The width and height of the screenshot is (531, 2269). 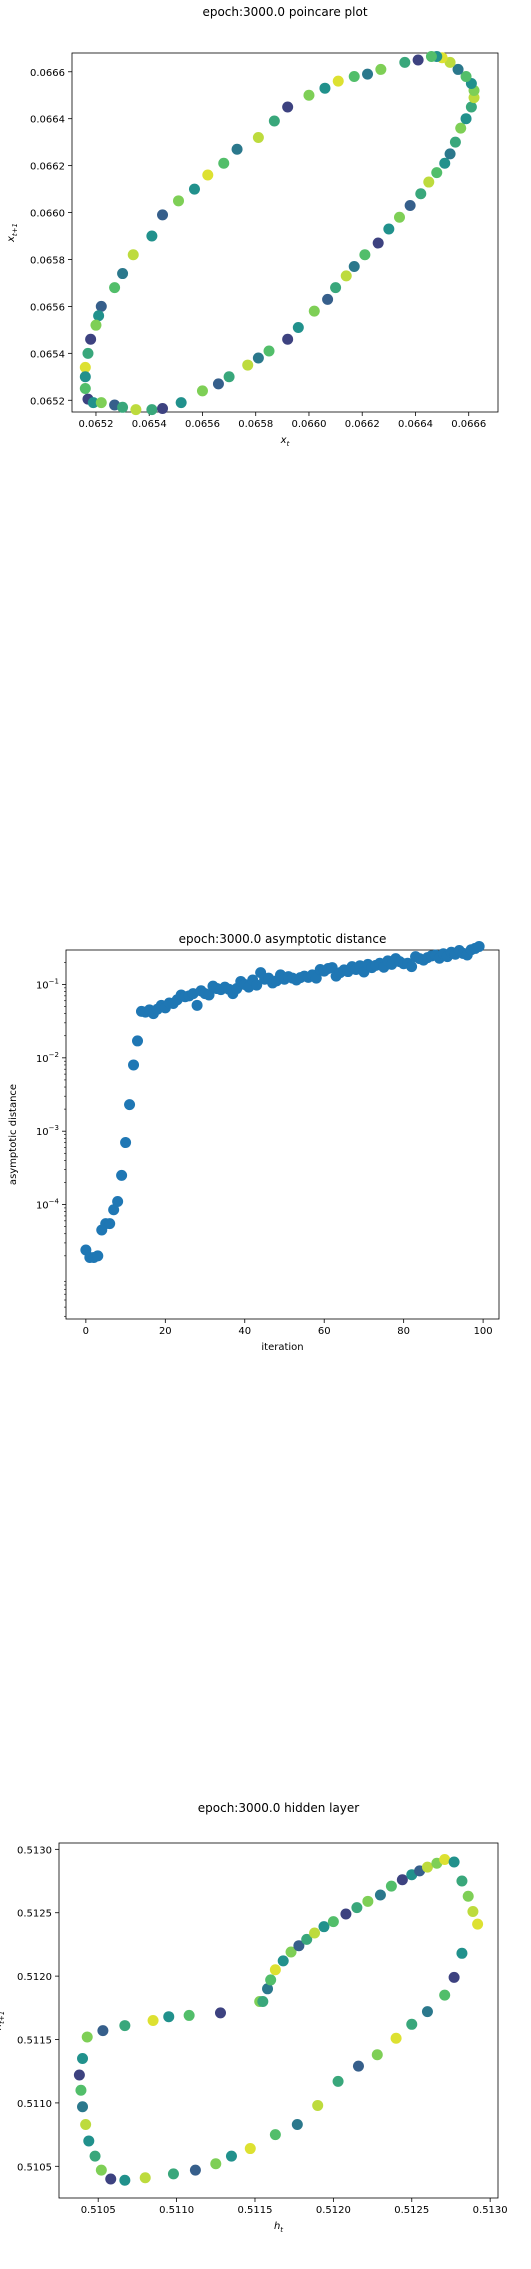 I want to click on y-tick-label: 10−3, so click(x=47, y=1131).